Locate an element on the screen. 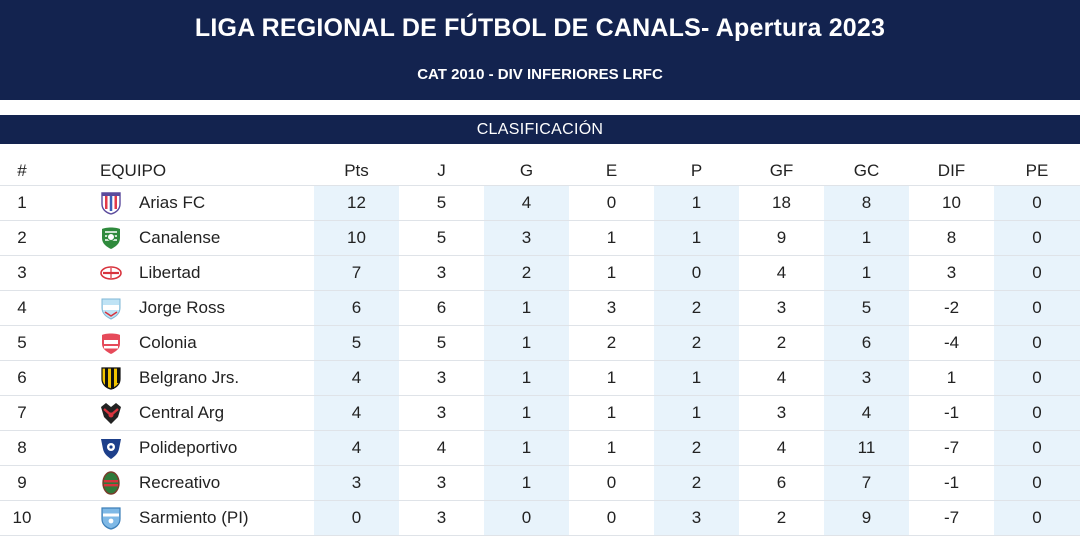 This screenshot has height=559, width=1080. column-header-g: G is located at coordinates (526, 170).